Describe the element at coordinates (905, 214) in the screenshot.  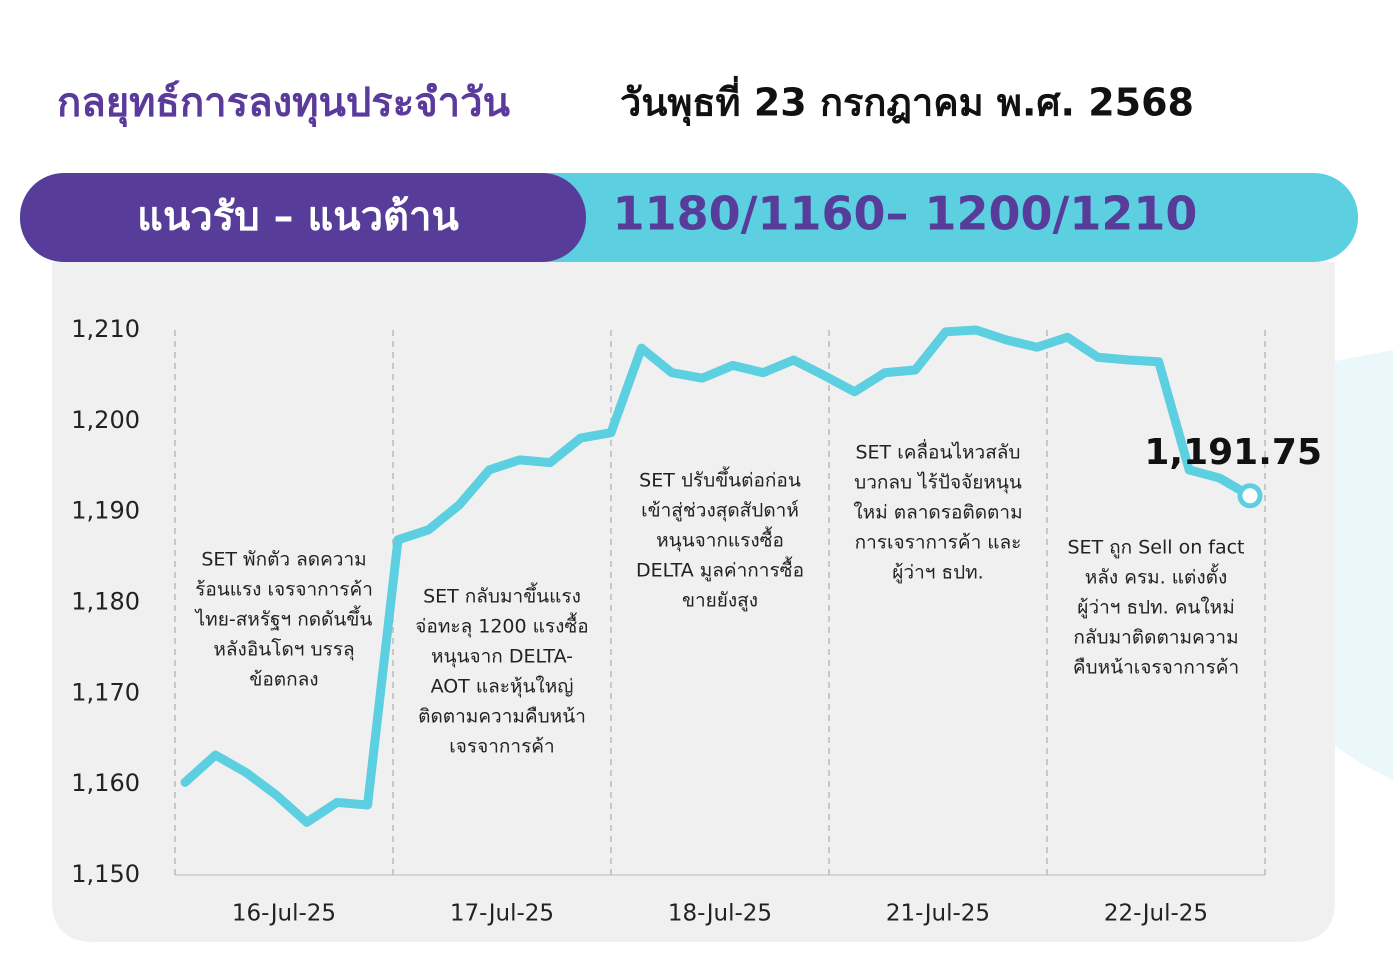
I see `banner-levels: 1180/1160– 1200/1210` at that location.